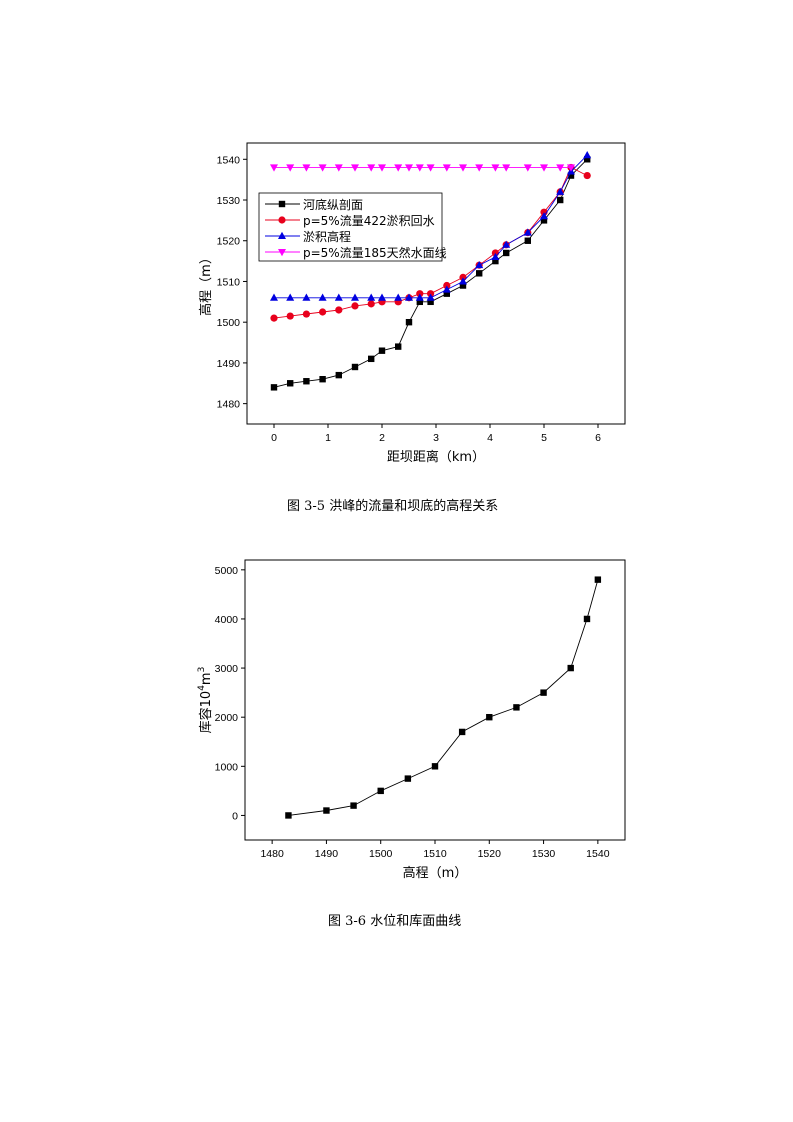  I want to click on y-axis-label: 高程（m）, so click(206, 283).